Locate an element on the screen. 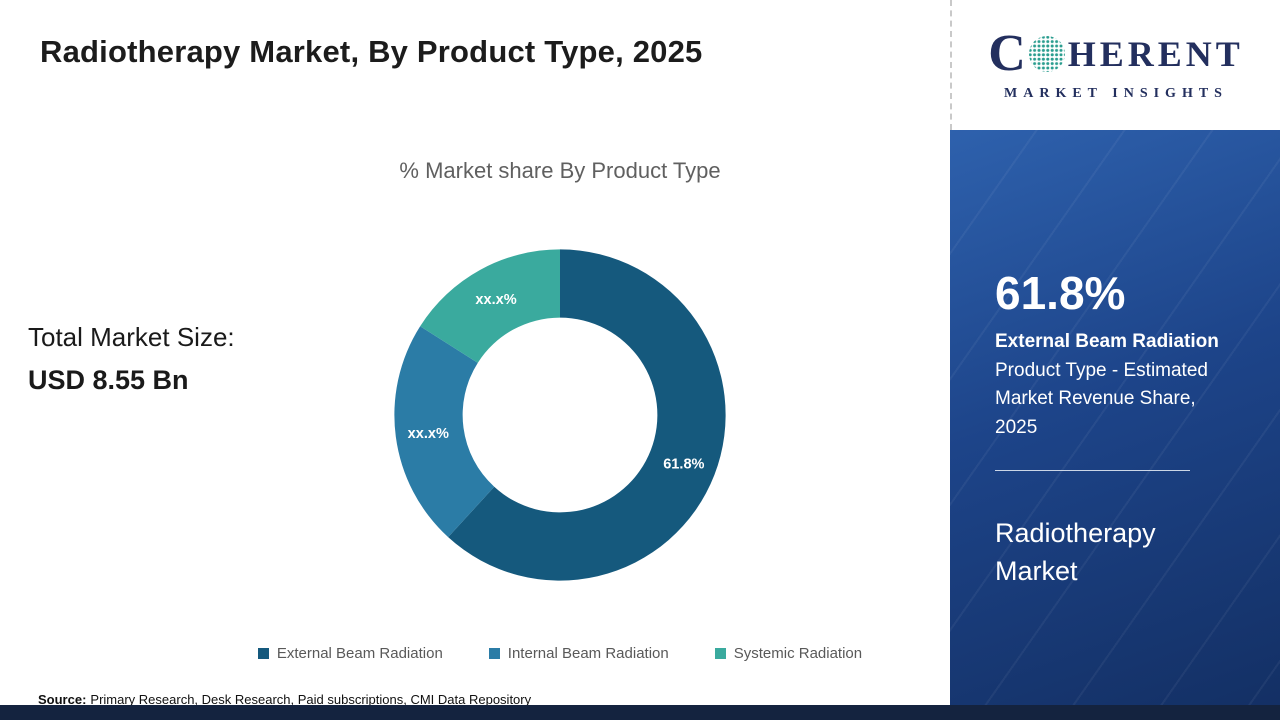 The width and height of the screenshot is (1280, 720). brand-logo: C HERENT MARKET INSIGHTS is located at coordinates (1115, 65).